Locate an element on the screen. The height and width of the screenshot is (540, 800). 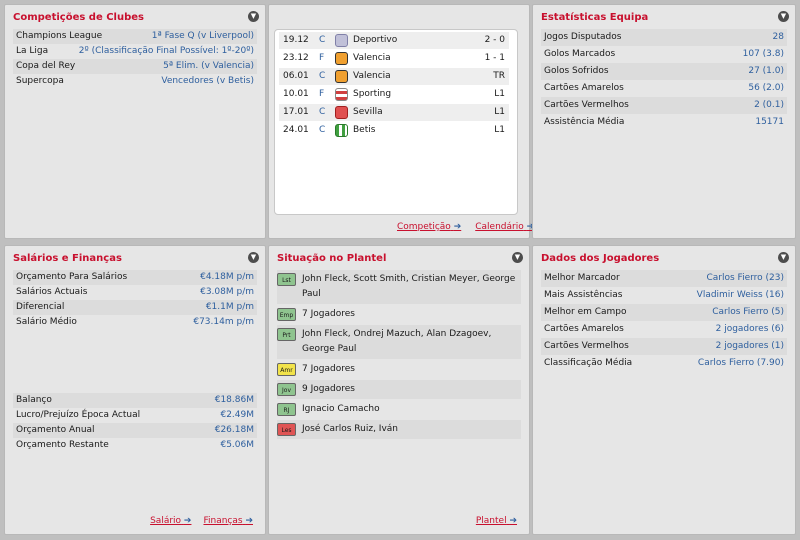
row-label: Melhor em Campo is located at coordinates (585, 312).